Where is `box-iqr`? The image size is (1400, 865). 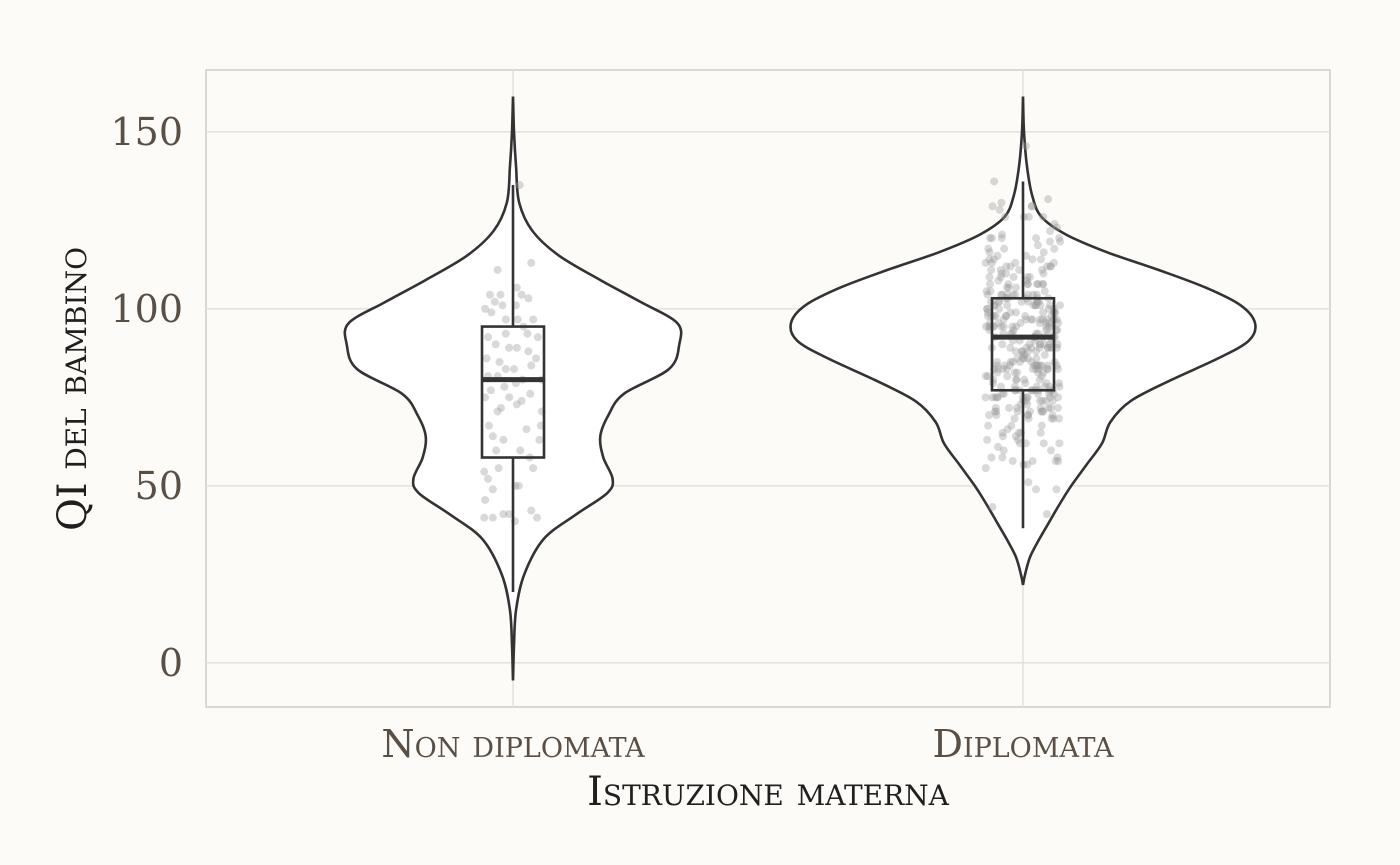 box-iqr is located at coordinates (513, 392).